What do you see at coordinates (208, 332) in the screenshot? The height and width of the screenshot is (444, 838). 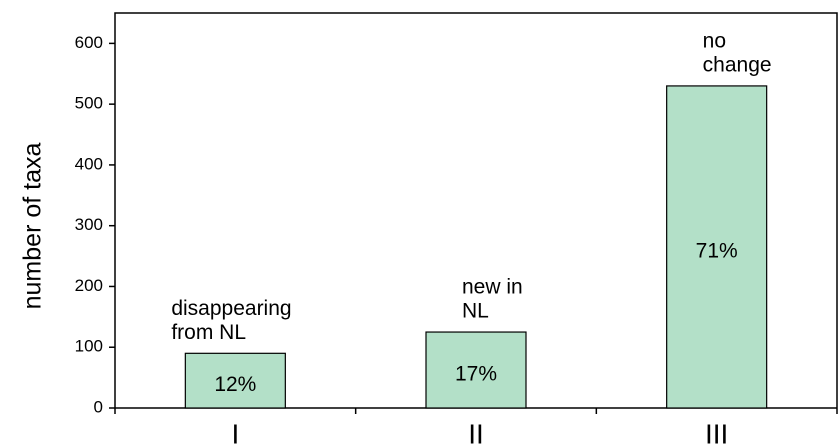 I see `bar-note: from NL` at bounding box center [208, 332].